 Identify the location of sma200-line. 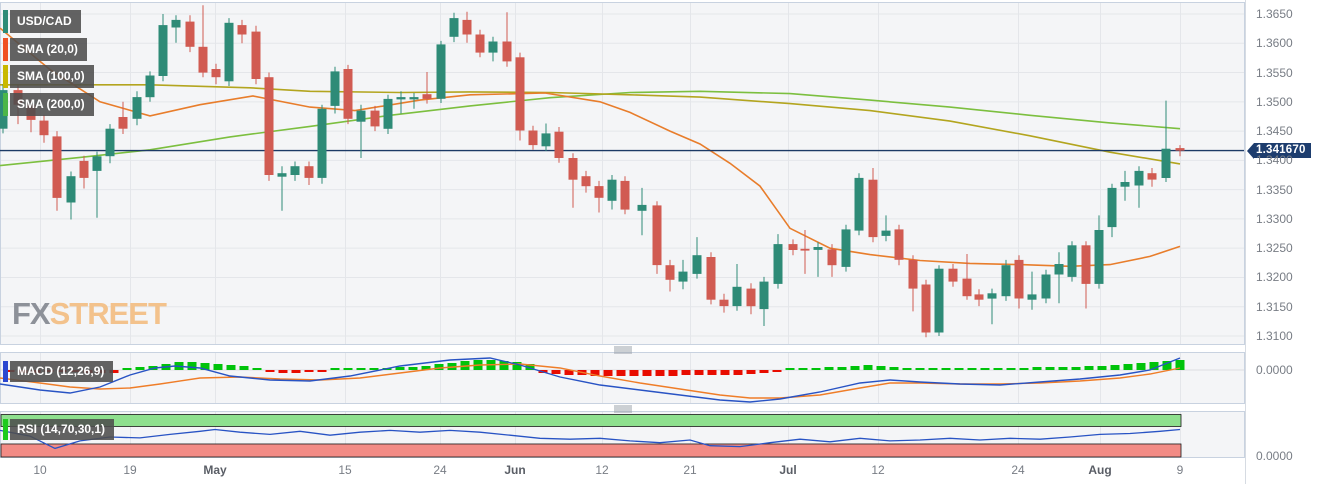
(590, 128).